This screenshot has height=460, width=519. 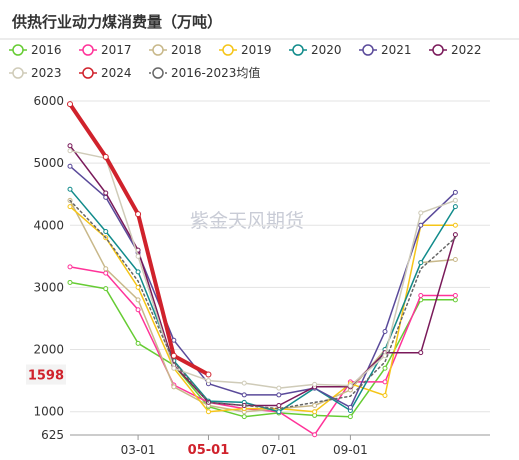 What do you see at coordinates (245, 50) in the screenshot?
I see `legend-item-2019: 2019` at bounding box center [245, 50].